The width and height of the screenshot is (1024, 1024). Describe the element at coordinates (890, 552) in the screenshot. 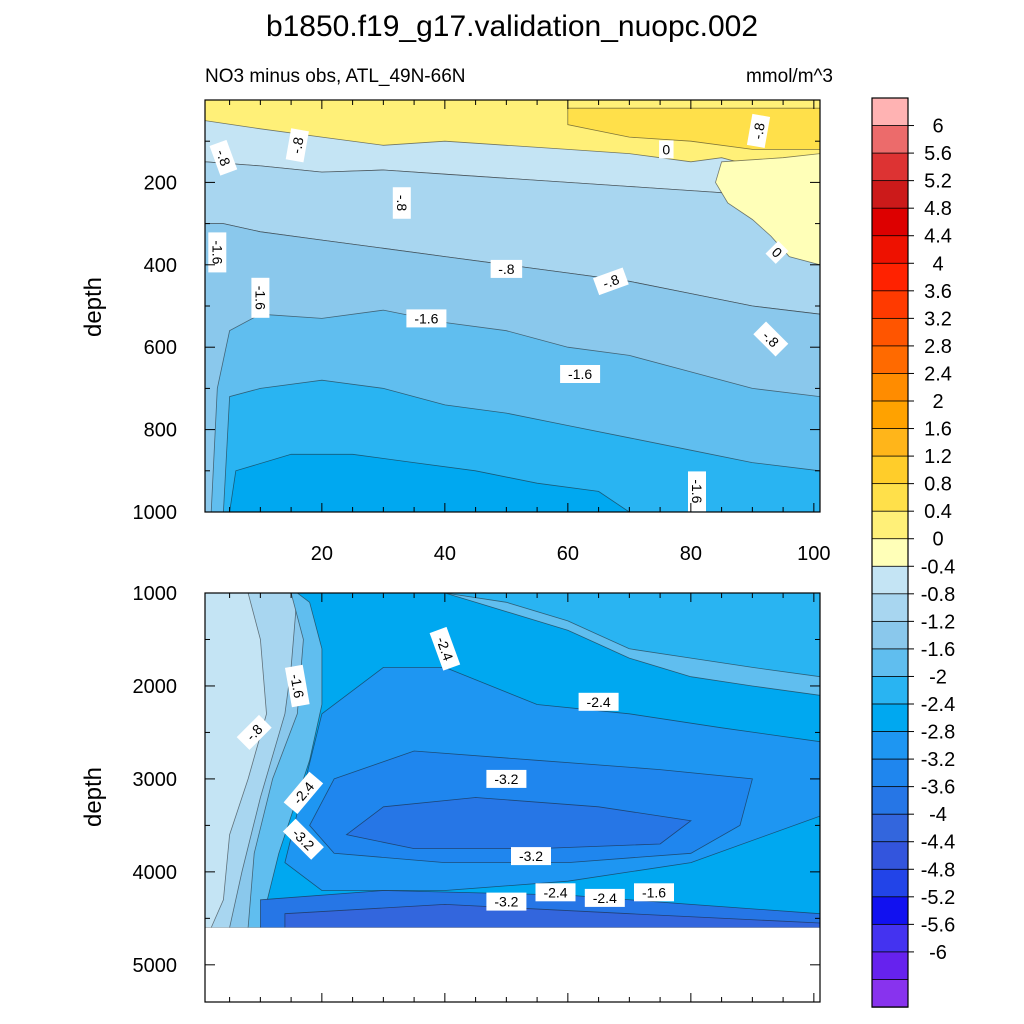

I see `colorbar-frame` at that location.